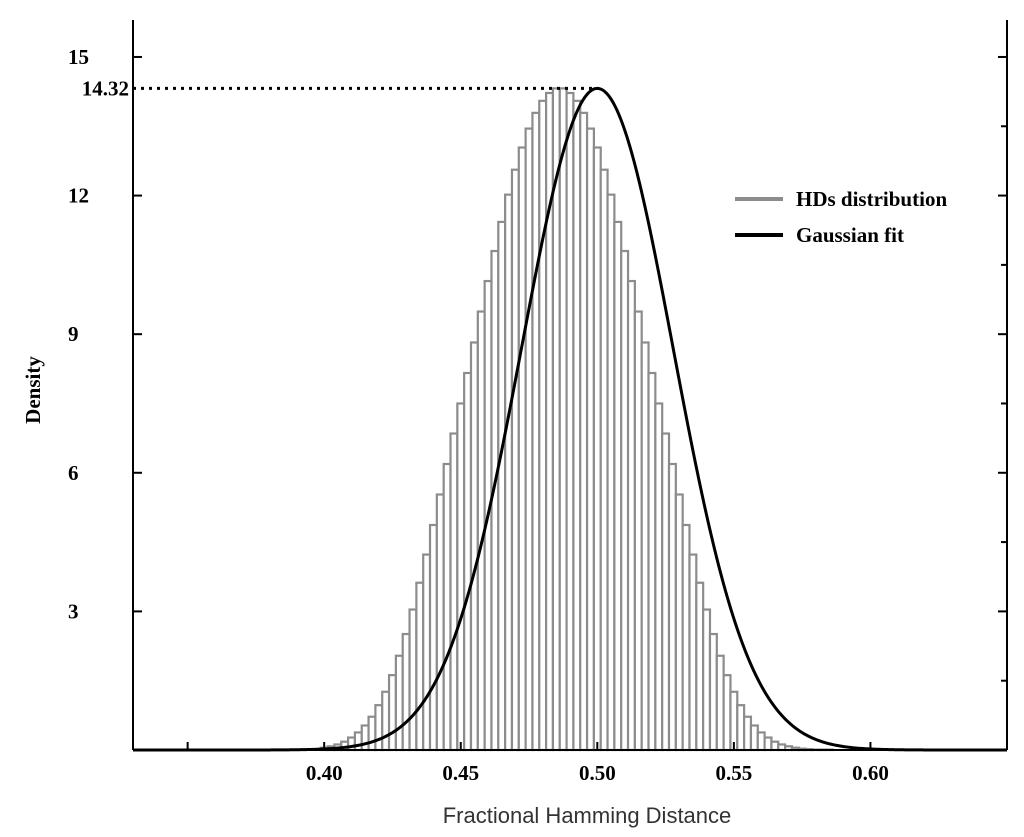  Describe the element at coordinates (324, 773) in the screenshot. I see `x-tick-label: 0.40` at that location.